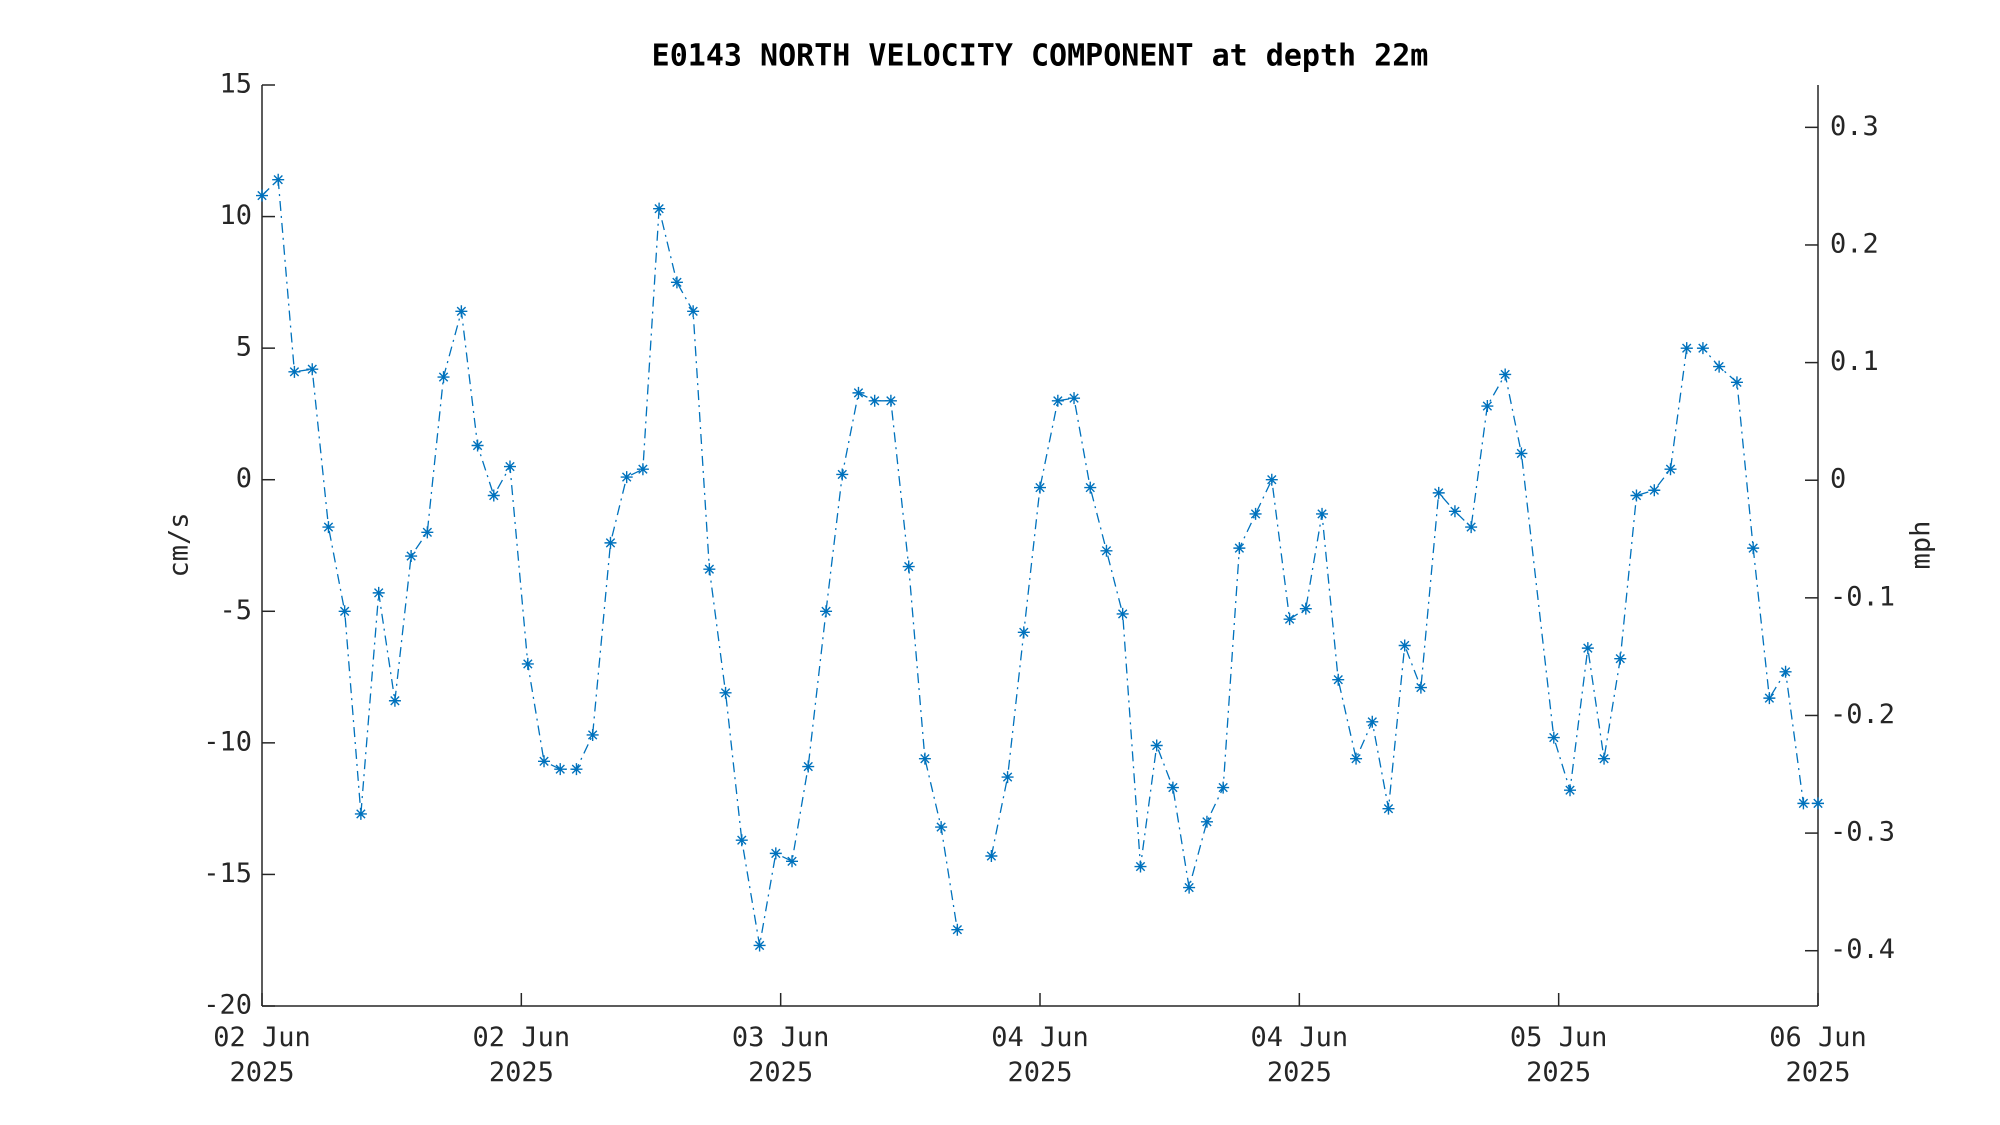 The height and width of the screenshot is (1125, 2000). What do you see at coordinates (179, 544) in the screenshot?
I see `y-axis-label: cm/s` at bounding box center [179, 544].